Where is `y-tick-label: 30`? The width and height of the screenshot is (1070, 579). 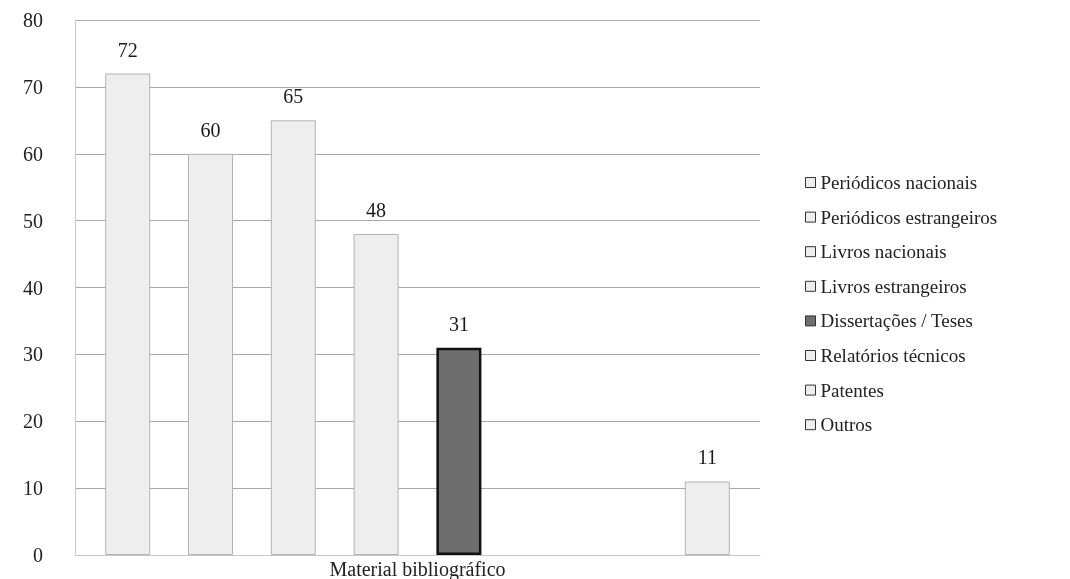
y-tick-label: 30 is located at coordinates (33, 354).